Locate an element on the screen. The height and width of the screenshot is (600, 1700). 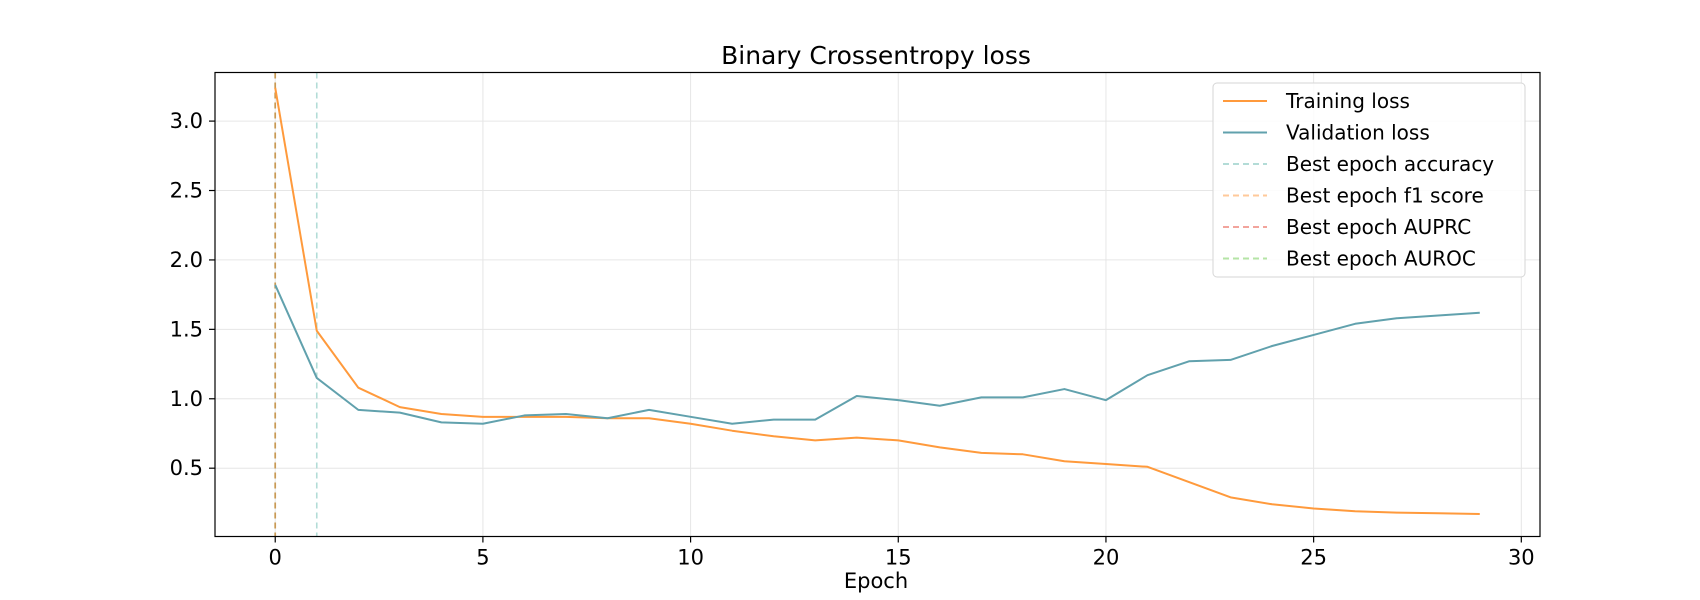
y-tick-label: 0.5 is located at coordinates (186, 468).